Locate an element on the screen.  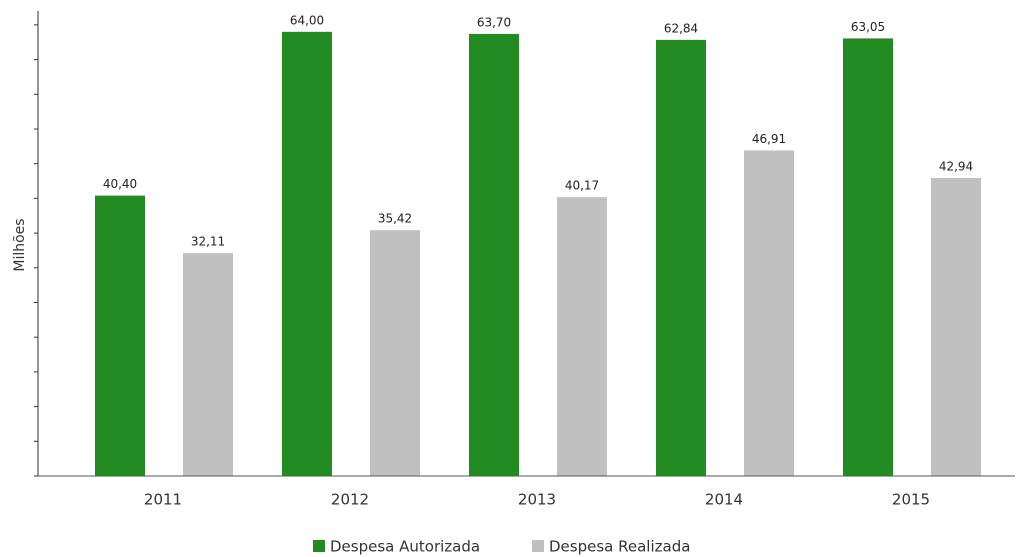
x-tick-label: 2014 is located at coordinates (724, 500).